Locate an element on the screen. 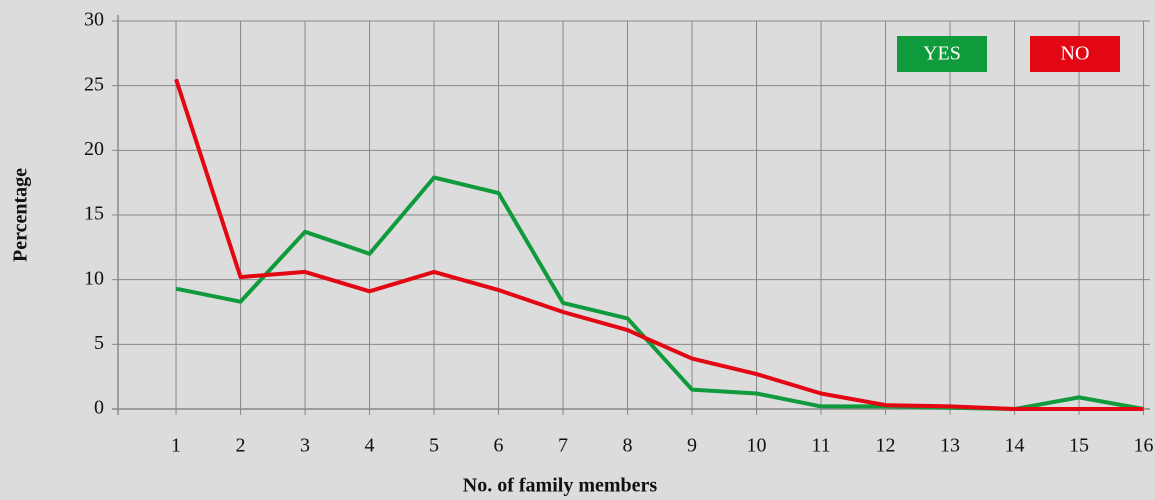 Image resolution: width=1155 pixels, height=500 pixels. x-tick-label: 3 is located at coordinates (305, 446).